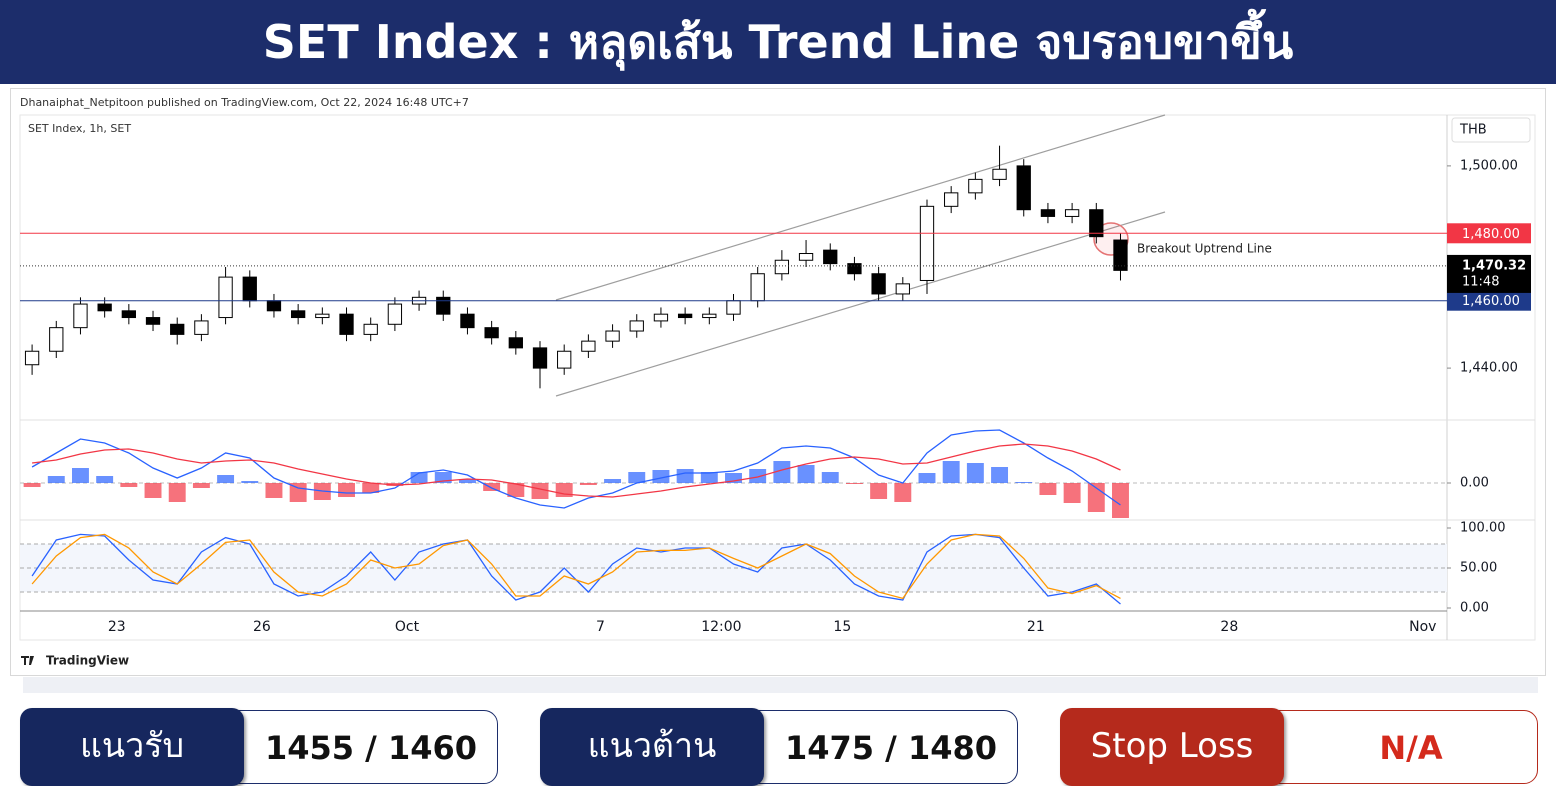 The width and height of the screenshot is (1556, 786). What do you see at coordinates (1229, 627) in the screenshot?
I see `x-tick-label: 28` at bounding box center [1229, 627].